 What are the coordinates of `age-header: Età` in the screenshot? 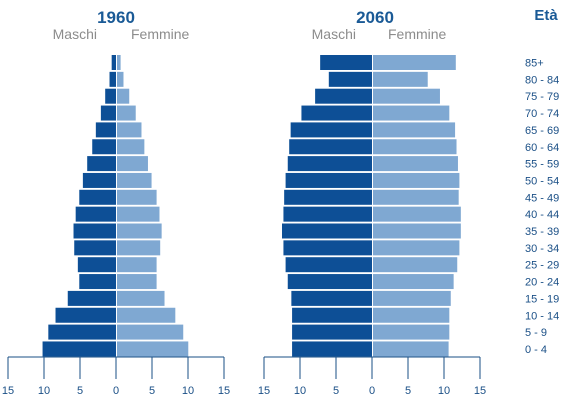 It's located at (546, 15).